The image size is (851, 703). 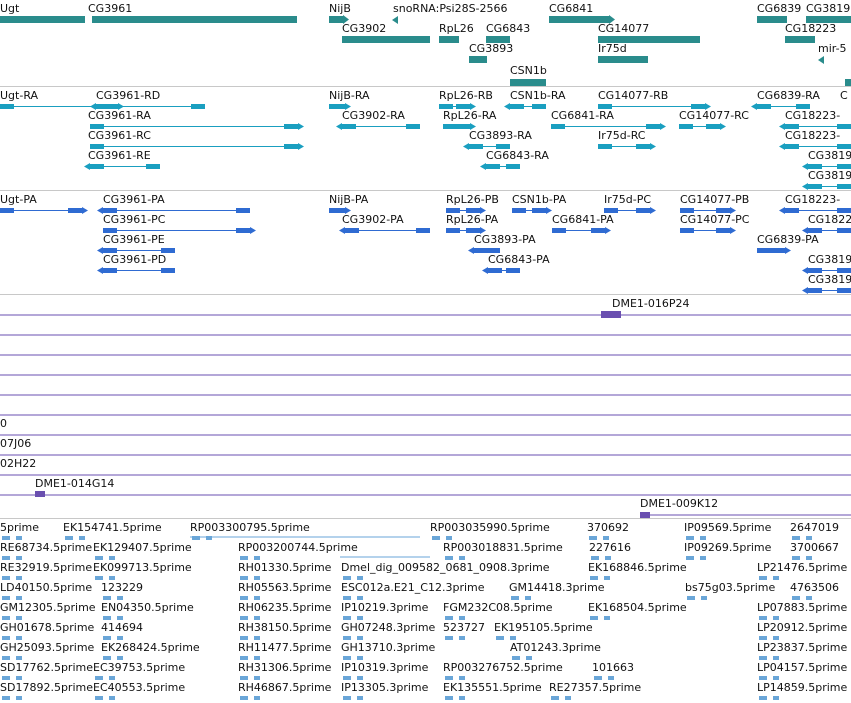 I want to click on gene-label: snoRNA:Psi28S-2566, so click(x=450, y=8).